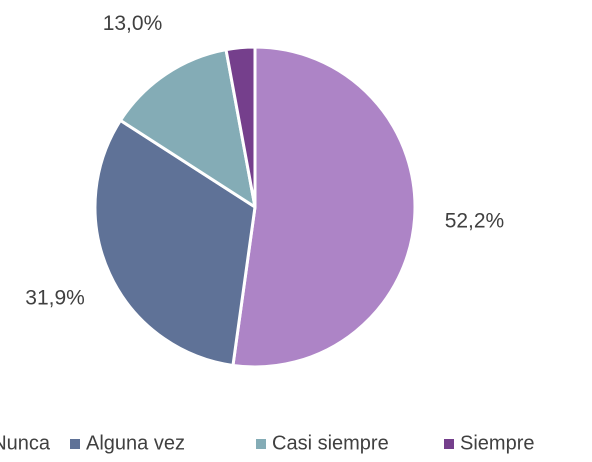 The width and height of the screenshot is (592, 462). I want to click on legend-label: Casi siempre, so click(330, 443).